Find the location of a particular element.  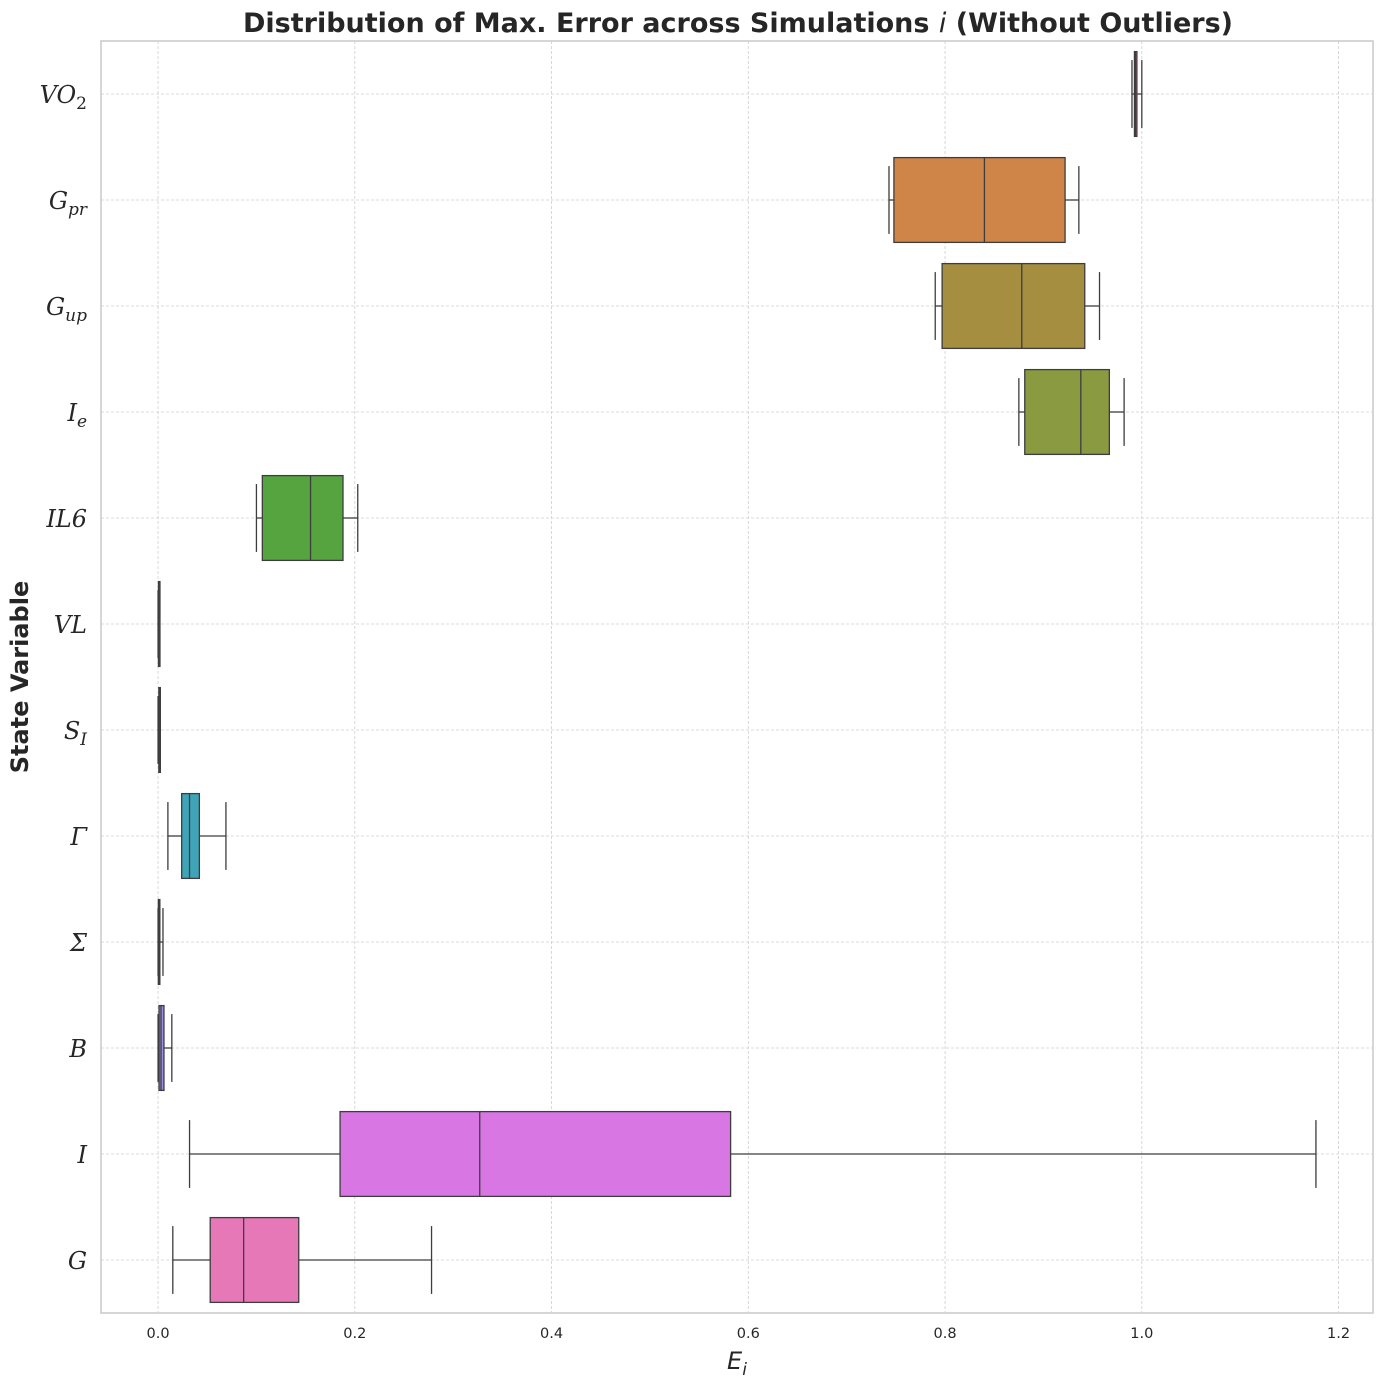

x-tick-label: 0.8 is located at coordinates (945, 1334).